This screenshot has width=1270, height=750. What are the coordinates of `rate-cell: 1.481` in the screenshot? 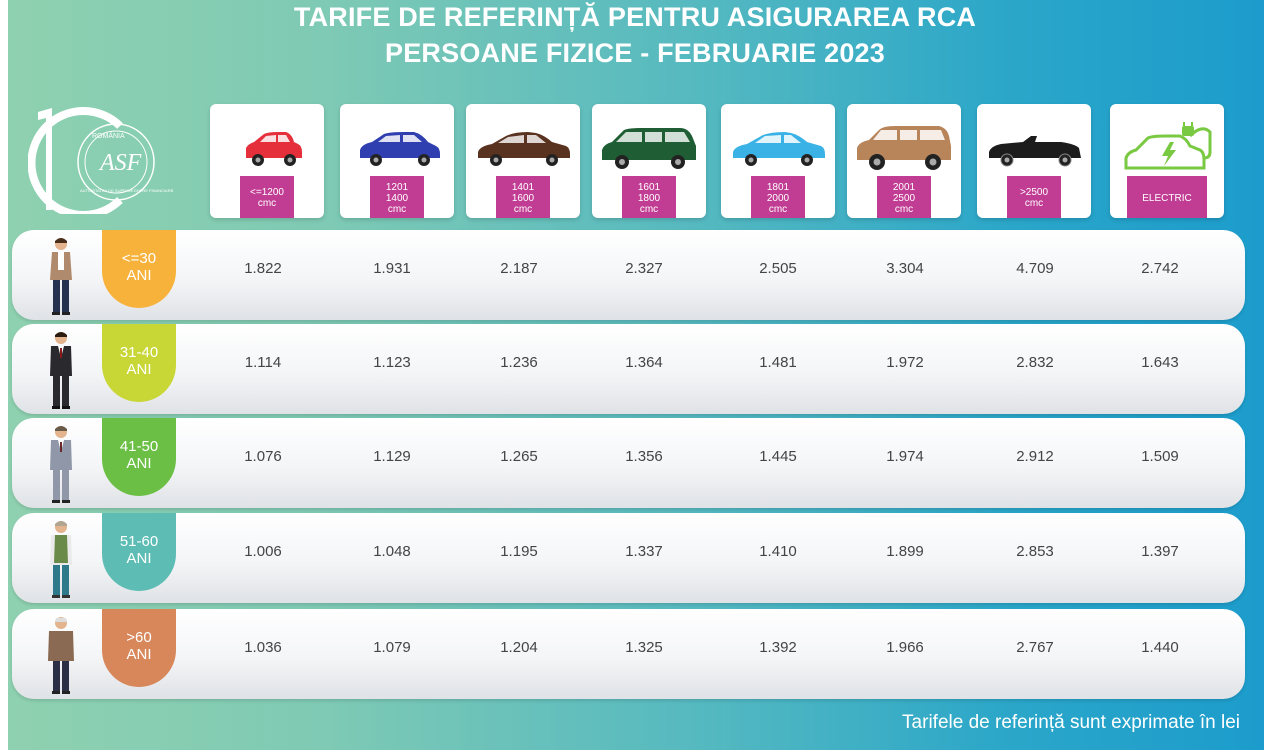 It's located at (778, 362).